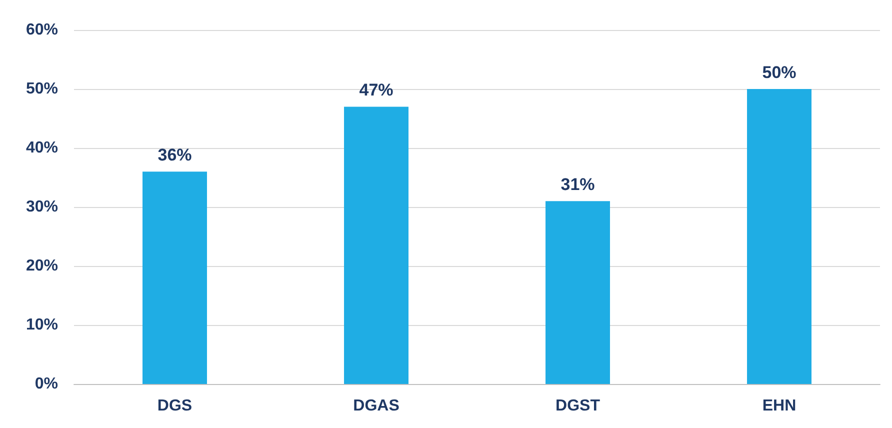 The height and width of the screenshot is (428, 892). I want to click on y-tick-label: 0%, so click(46, 384).